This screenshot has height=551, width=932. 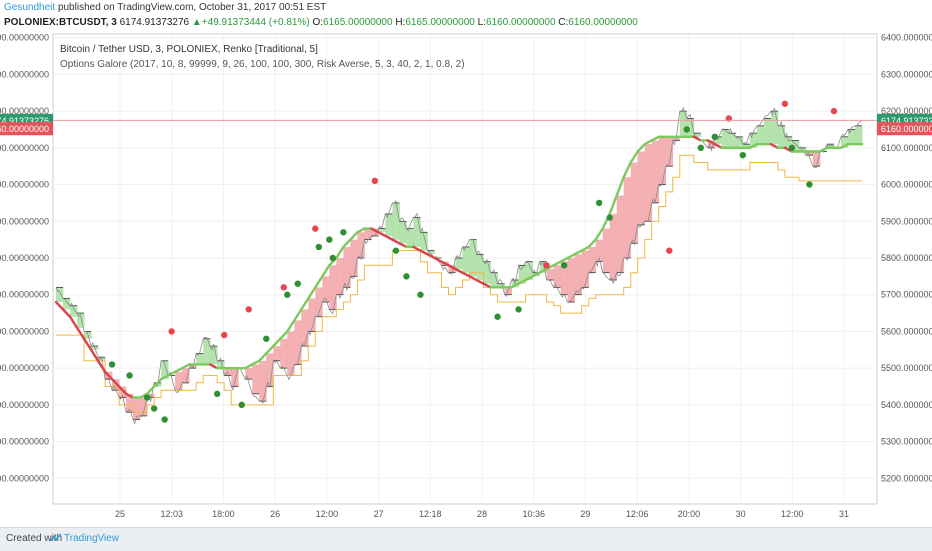 I want to click on close-label: C:, so click(x=563, y=22).